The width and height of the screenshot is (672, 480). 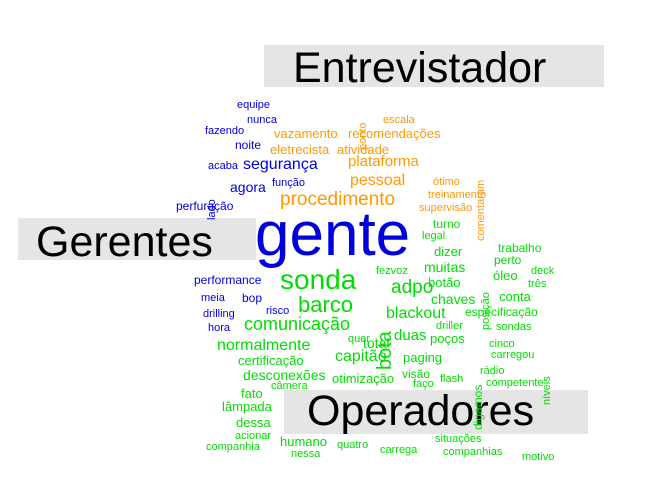 I want to click on word-desconexoes: desconexões, so click(x=284, y=375).